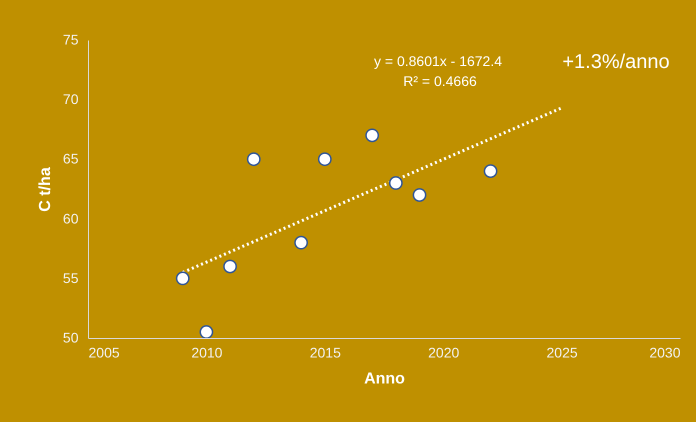  I want to click on x-tick-label: 2015, so click(326, 352).